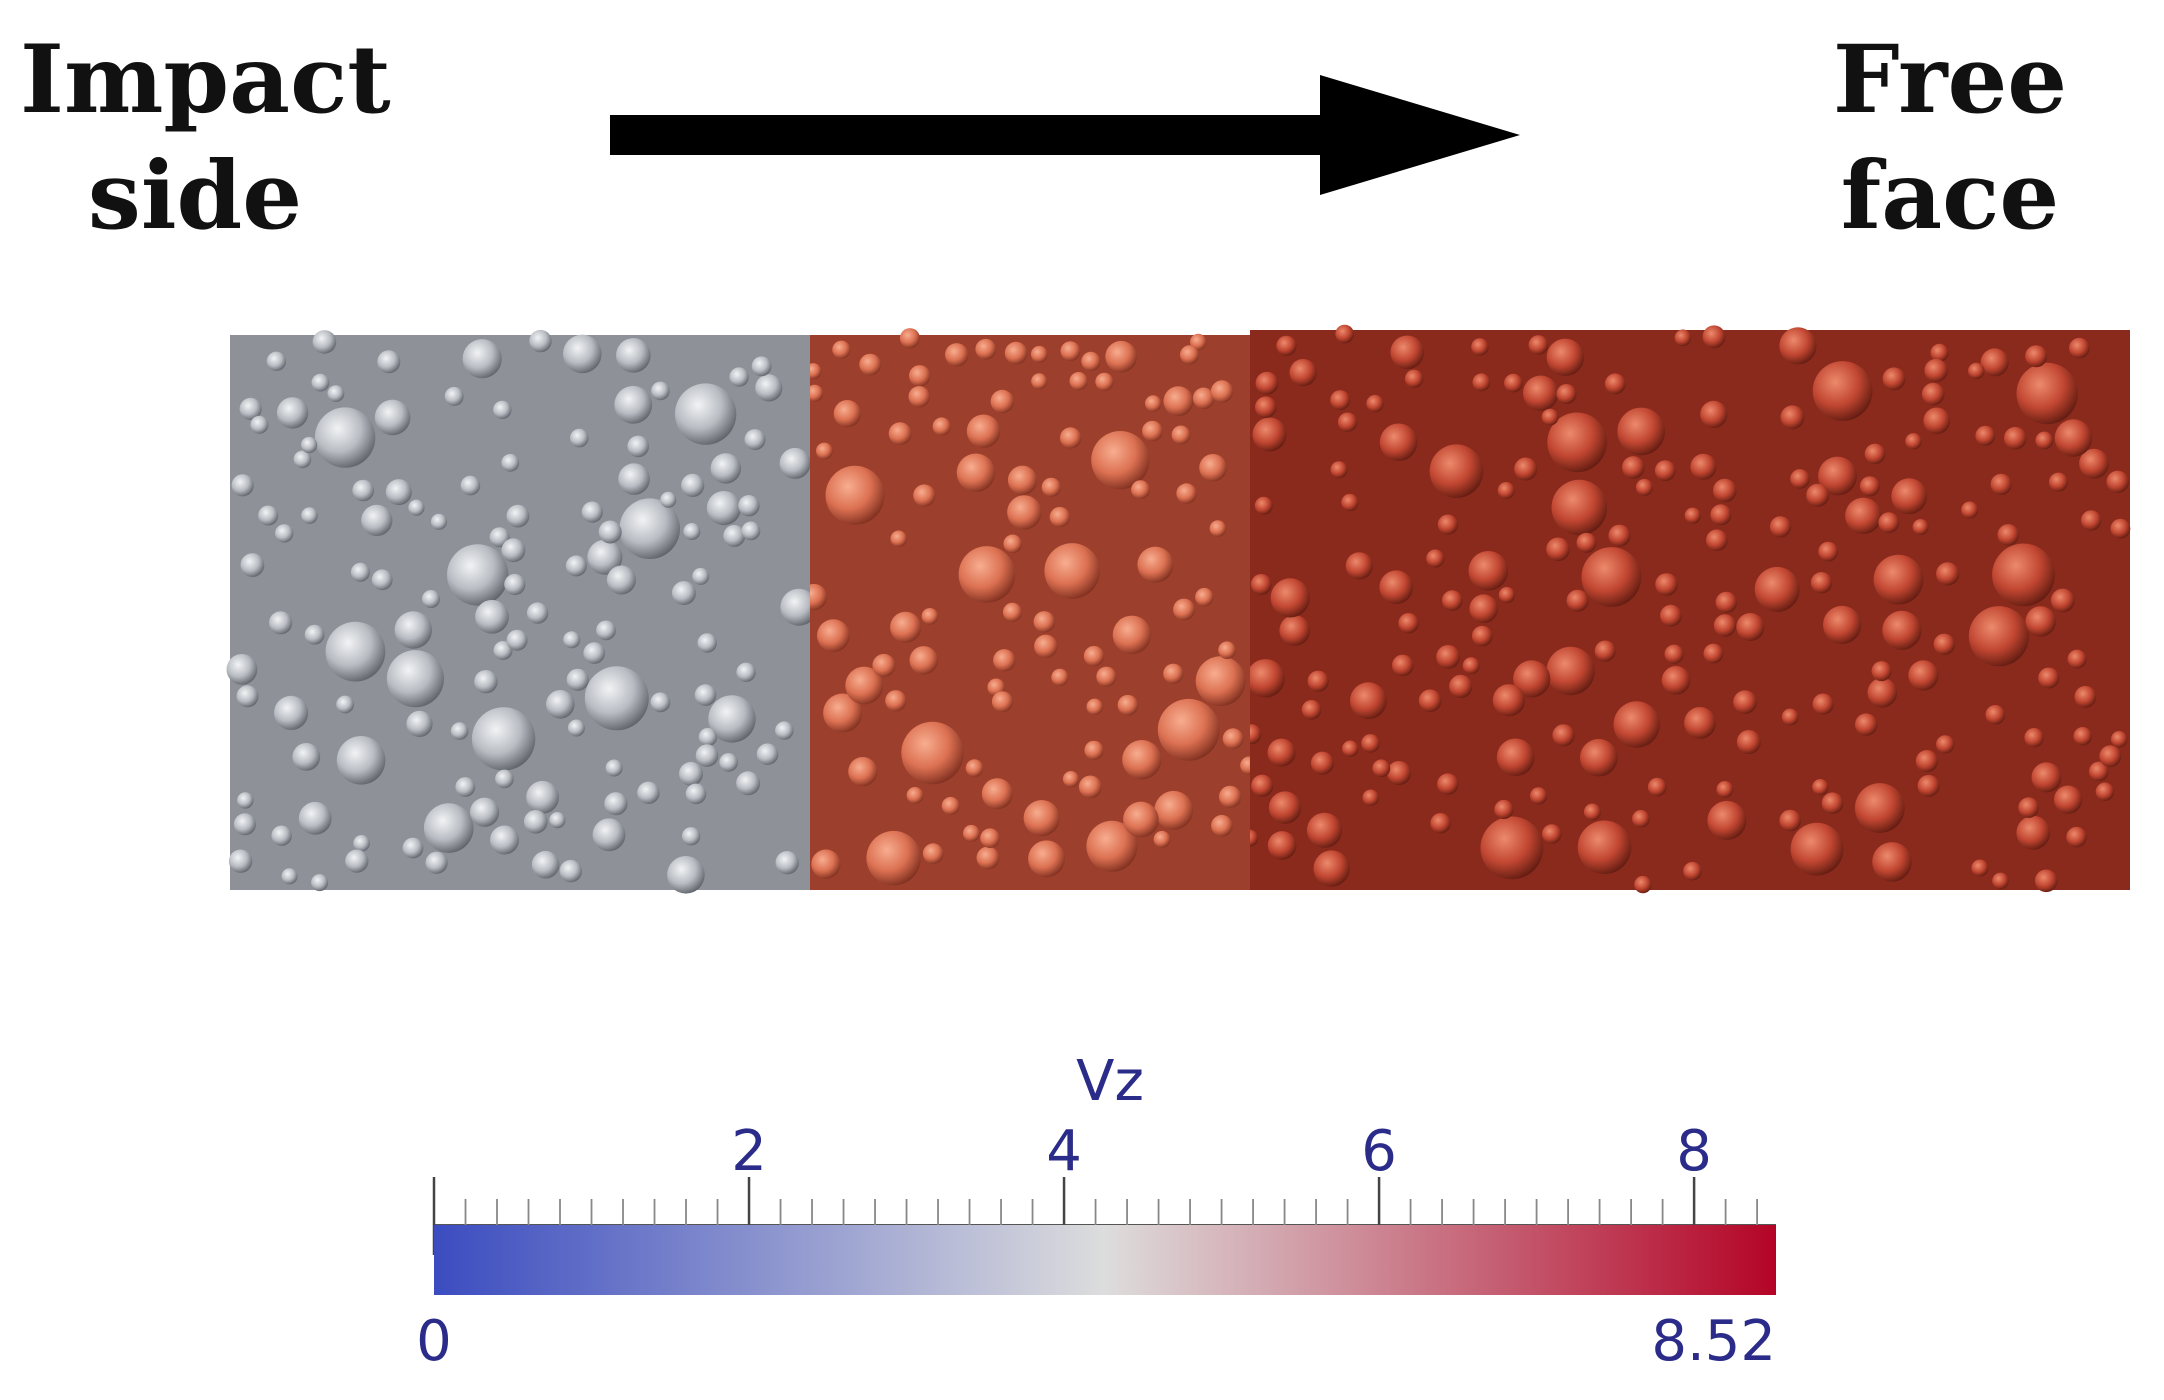 The image size is (2164, 1400). What do you see at coordinates (1064, 1151) in the screenshot?
I see `colorbar-tick-label: 4` at bounding box center [1064, 1151].